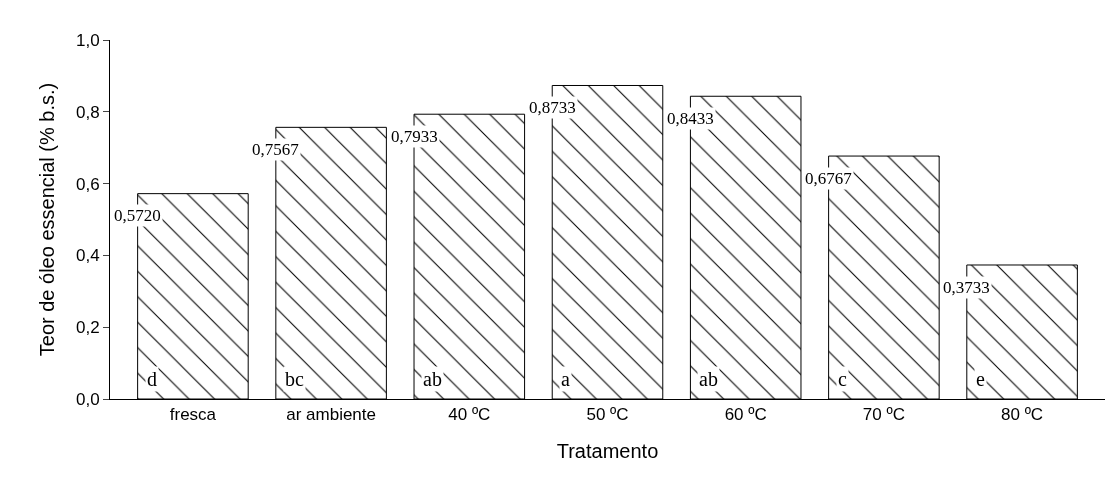 The width and height of the screenshot is (1117, 489). I want to click on y-tick-label: 0,2, so click(87, 328).